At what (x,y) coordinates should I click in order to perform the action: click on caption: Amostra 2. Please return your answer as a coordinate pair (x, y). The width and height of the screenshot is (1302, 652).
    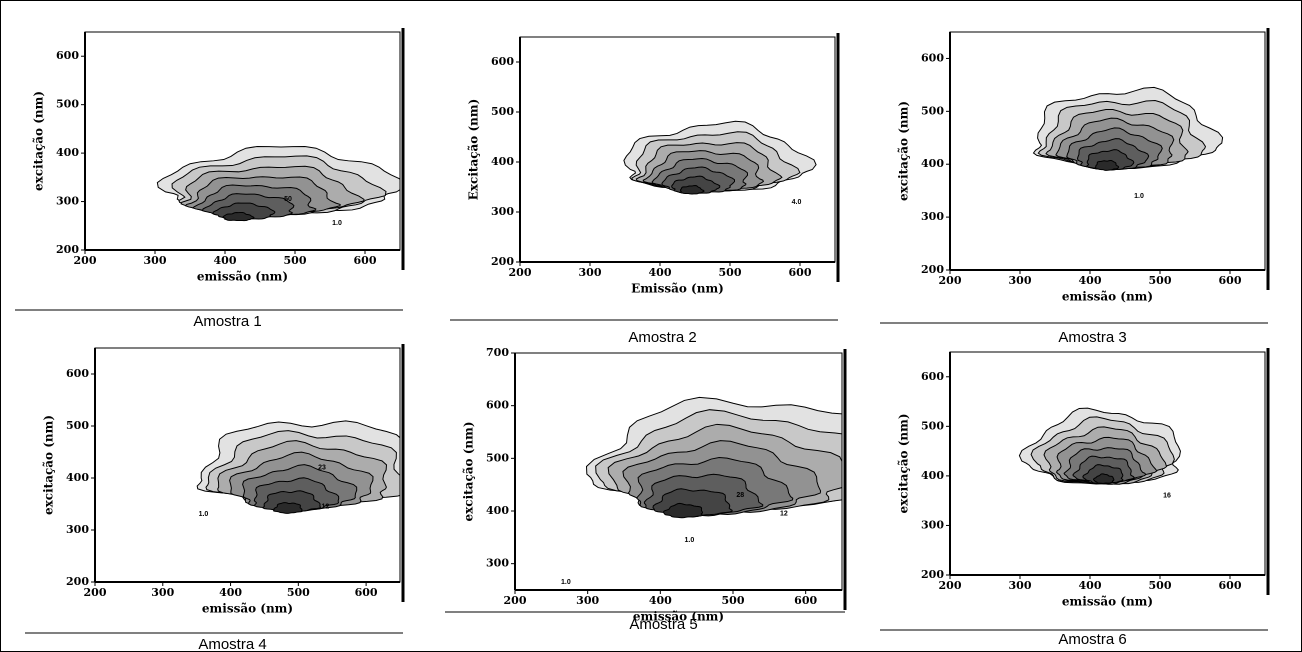
    Looking at the image, I should click on (662, 337).